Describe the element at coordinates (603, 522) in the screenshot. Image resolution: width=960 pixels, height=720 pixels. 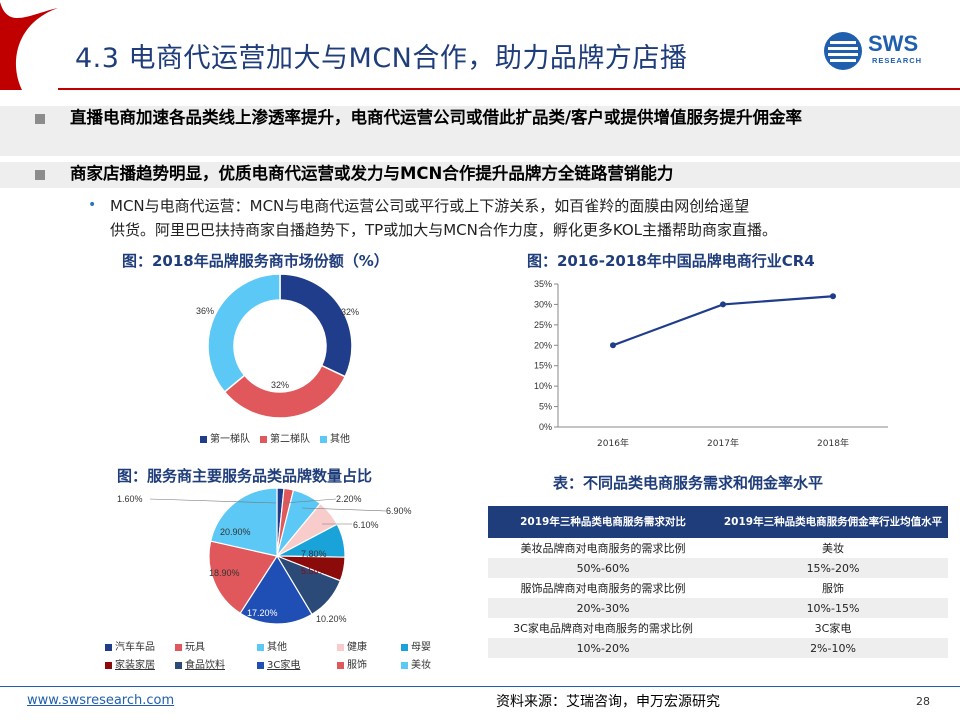
I see `table-header-1: 2019年三种品类电商服务需求对比` at that location.